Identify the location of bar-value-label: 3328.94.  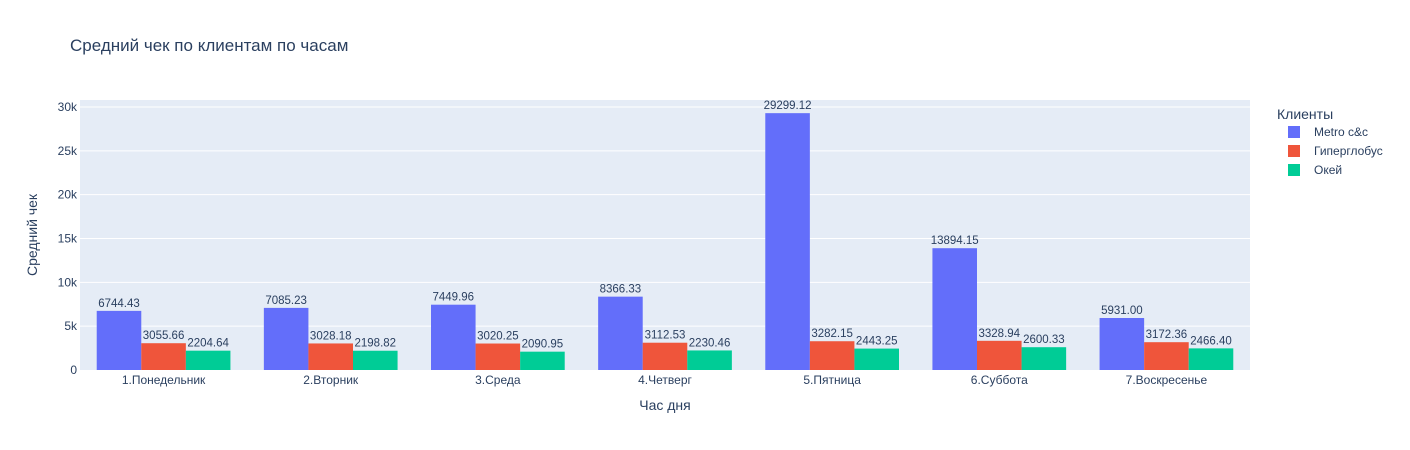
(999, 334).